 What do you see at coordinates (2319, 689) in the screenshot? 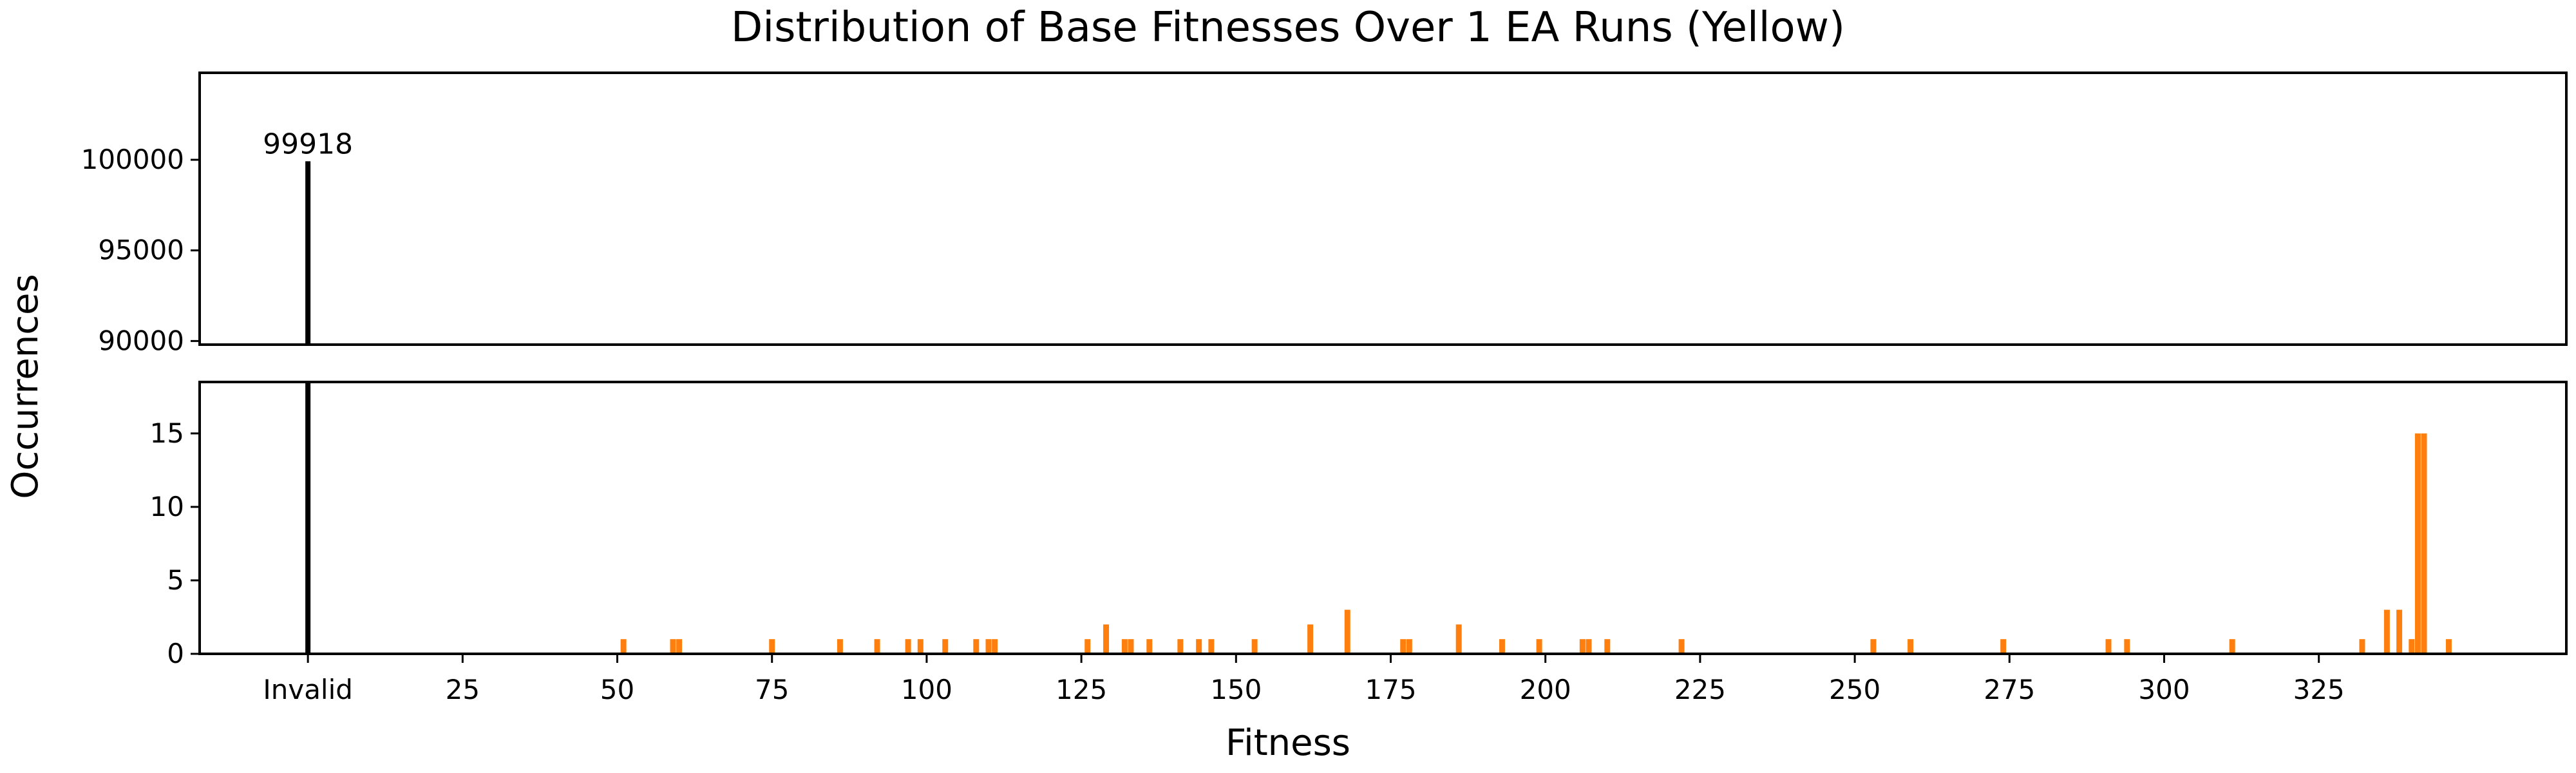
I see `x-tick-label: 325` at bounding box center [2319, 689].